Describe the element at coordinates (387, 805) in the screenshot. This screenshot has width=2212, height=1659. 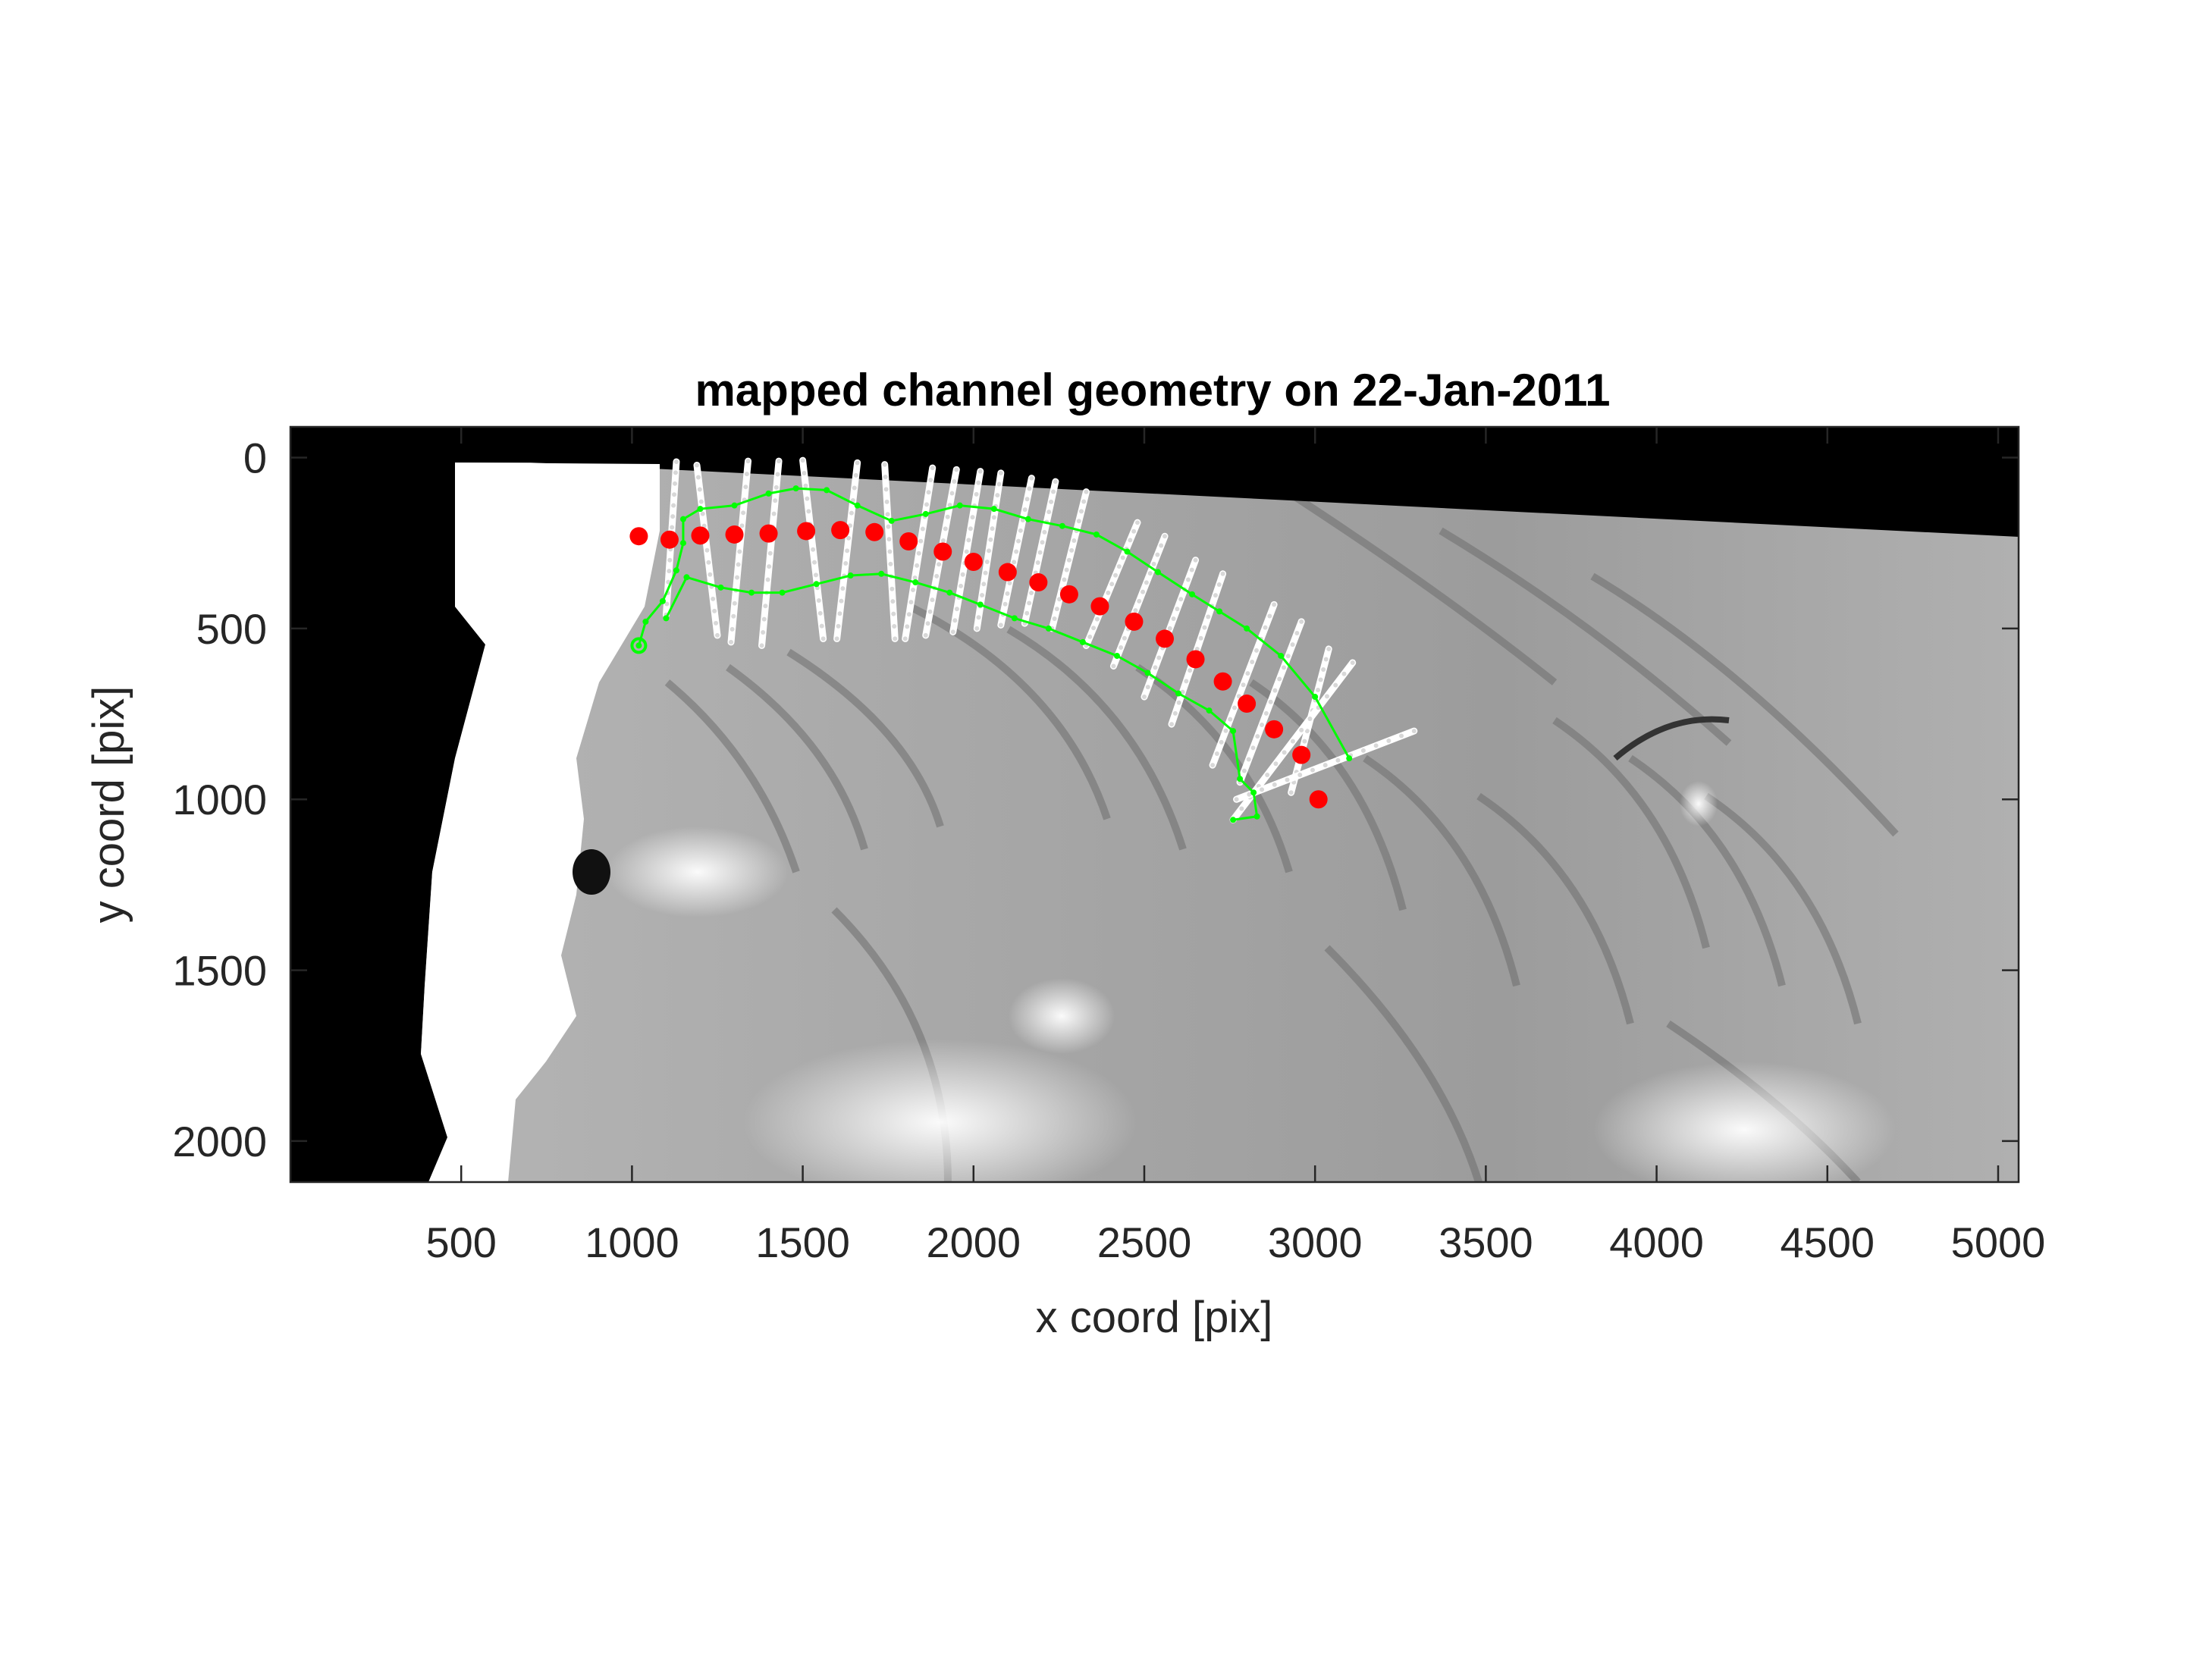
I see `no-data-left` at that location.